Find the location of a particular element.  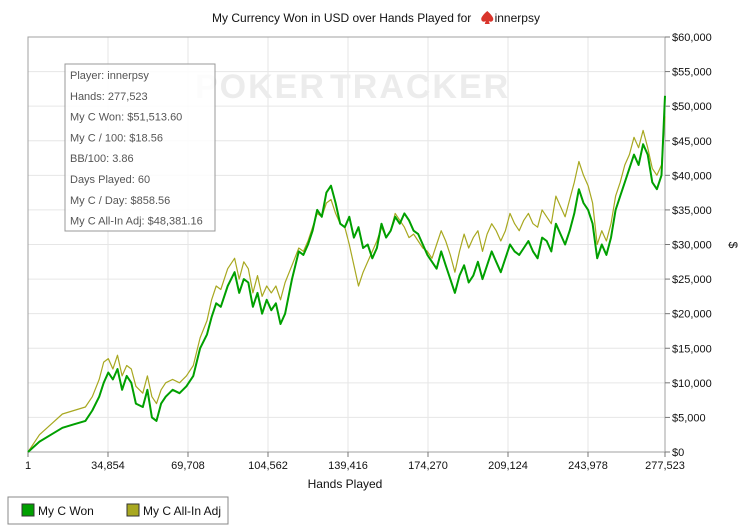

legend-swatch-my-c-won is located at coordinates (28, 510).